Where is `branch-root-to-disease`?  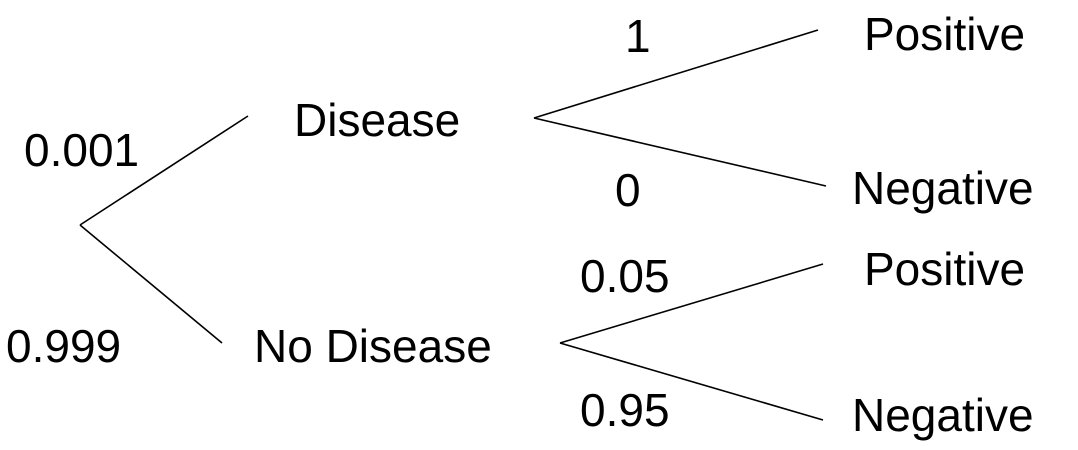 branch-root-to-disease is located at coordinates (164, 170).